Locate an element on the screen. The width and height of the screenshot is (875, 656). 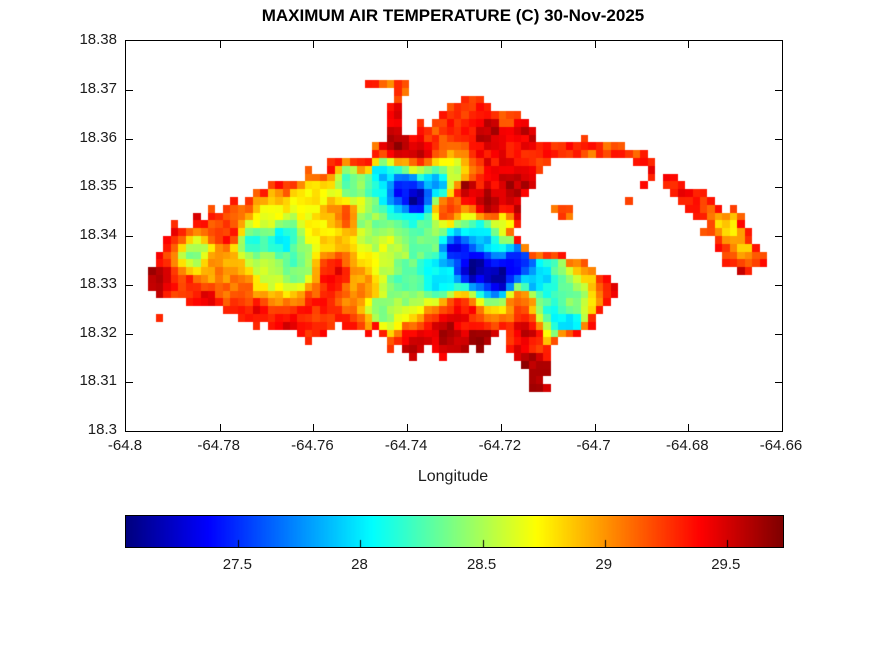
chart-title: MAXIMUM AIR TEMPERATURE (C) 30-Nov-2025 is located at coordinates (453, 15).